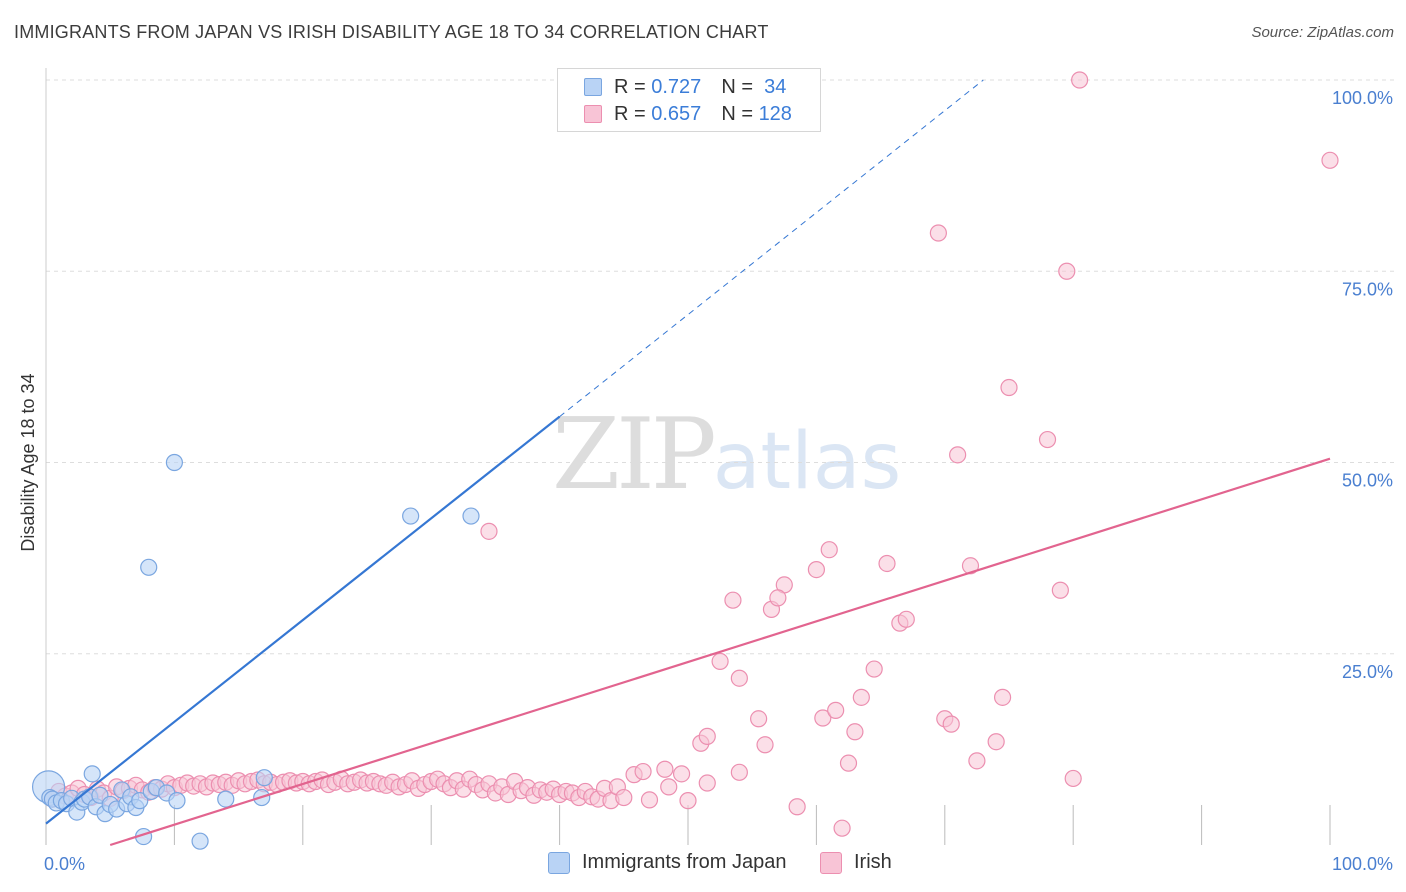  Describe the element at coordinates (771, 248) in the screenshot. I see `japan-trend-extension` at that location.